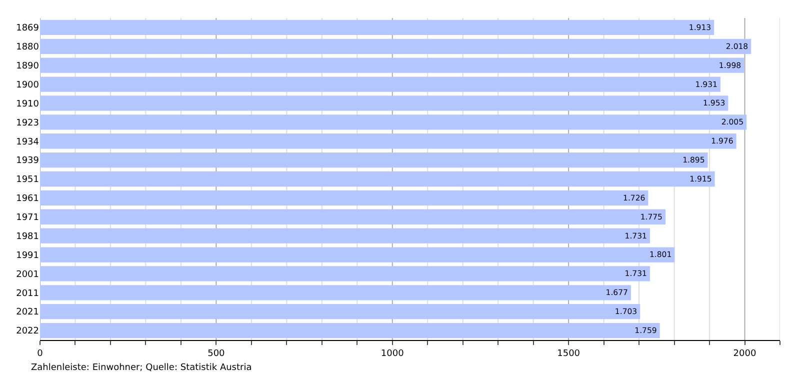  I want to click on y-tick-label: 1900, so click(28, 85).